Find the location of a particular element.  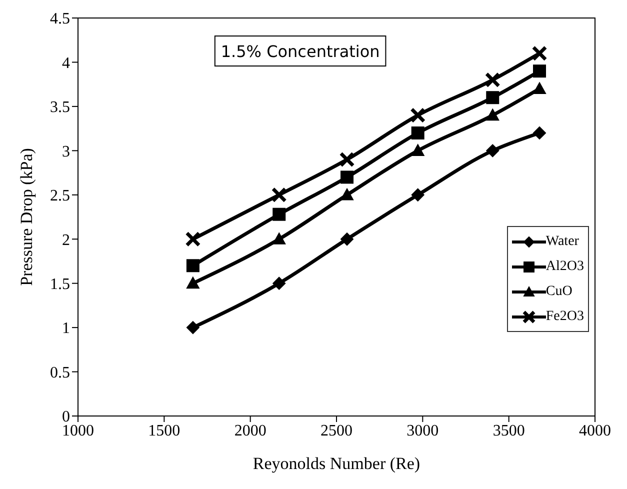

legend-label: Fe2O3 is located at coordinates (565, 316).